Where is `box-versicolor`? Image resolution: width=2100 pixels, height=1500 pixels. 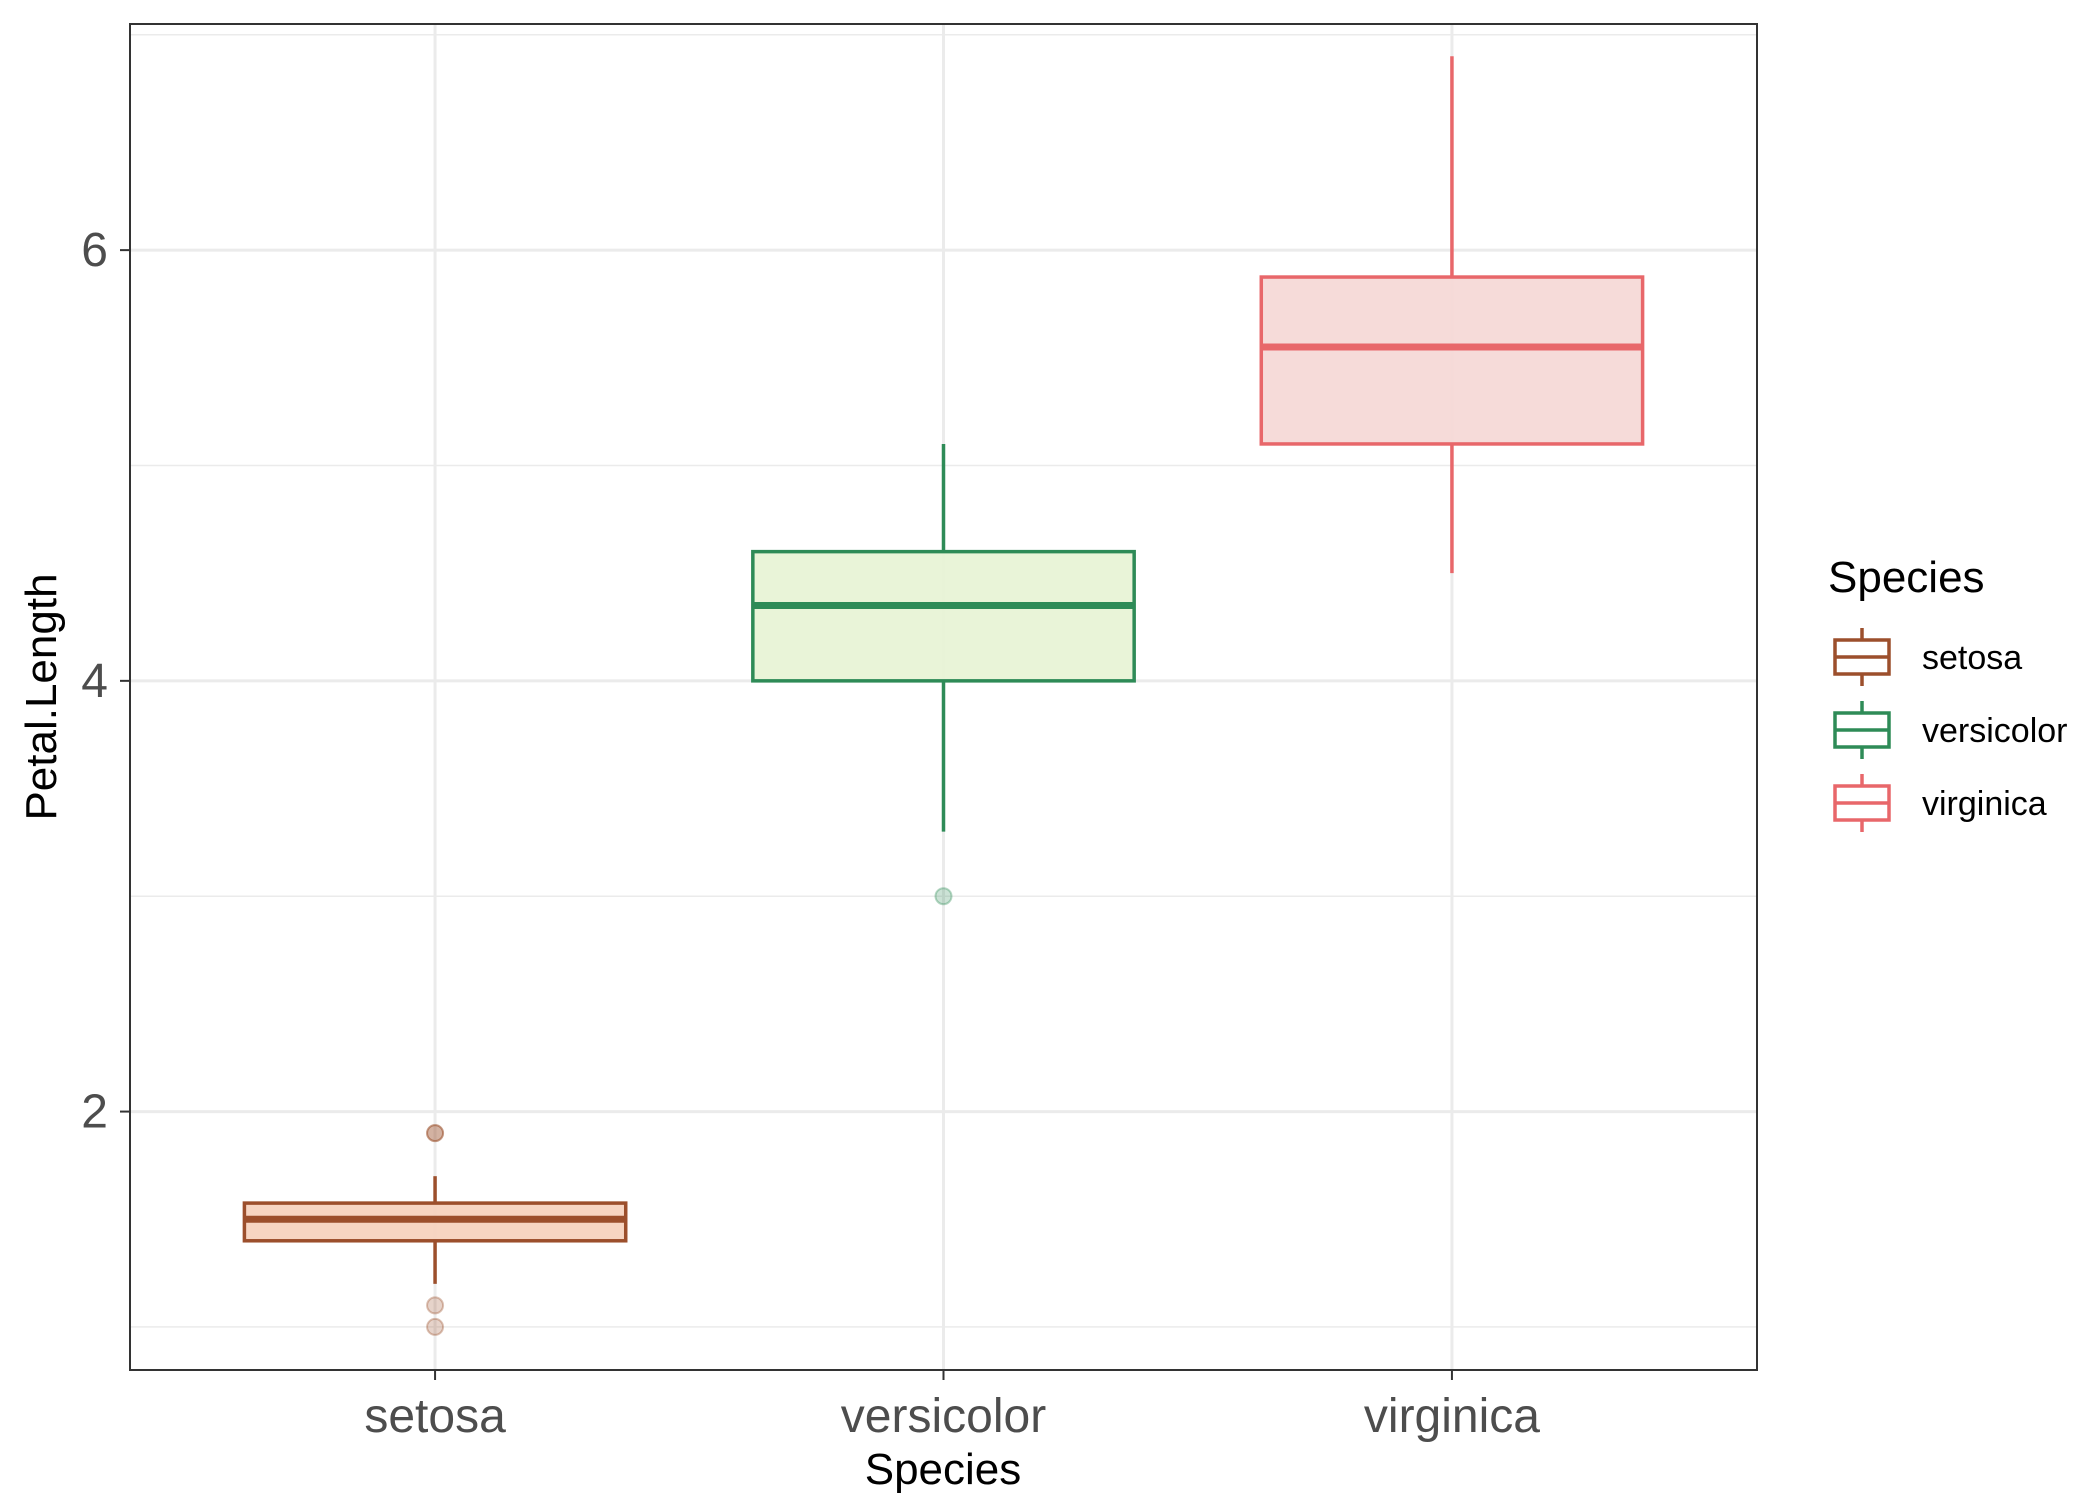 box-versicolor is located at coordinates (943, 674).